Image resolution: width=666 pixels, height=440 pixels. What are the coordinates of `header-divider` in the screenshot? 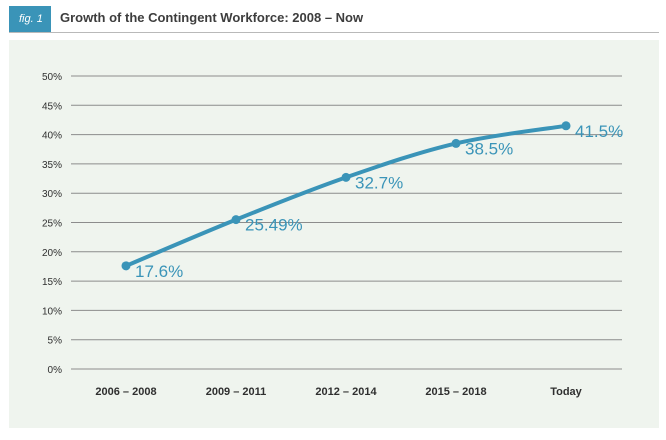 It's located at (334, 32).